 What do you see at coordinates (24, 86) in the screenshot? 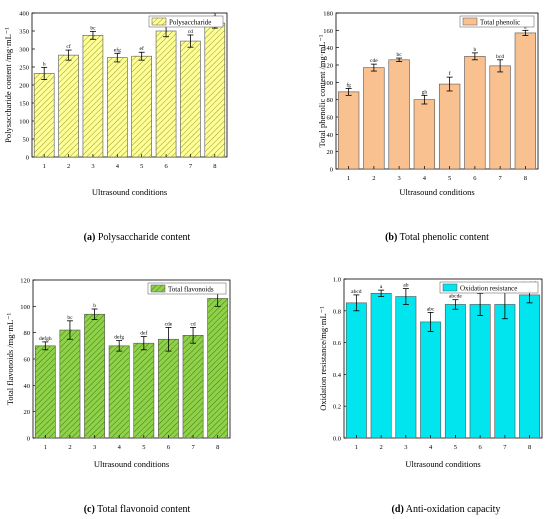
I see `y-tick-label: 200` at bounding box center [24, 86].